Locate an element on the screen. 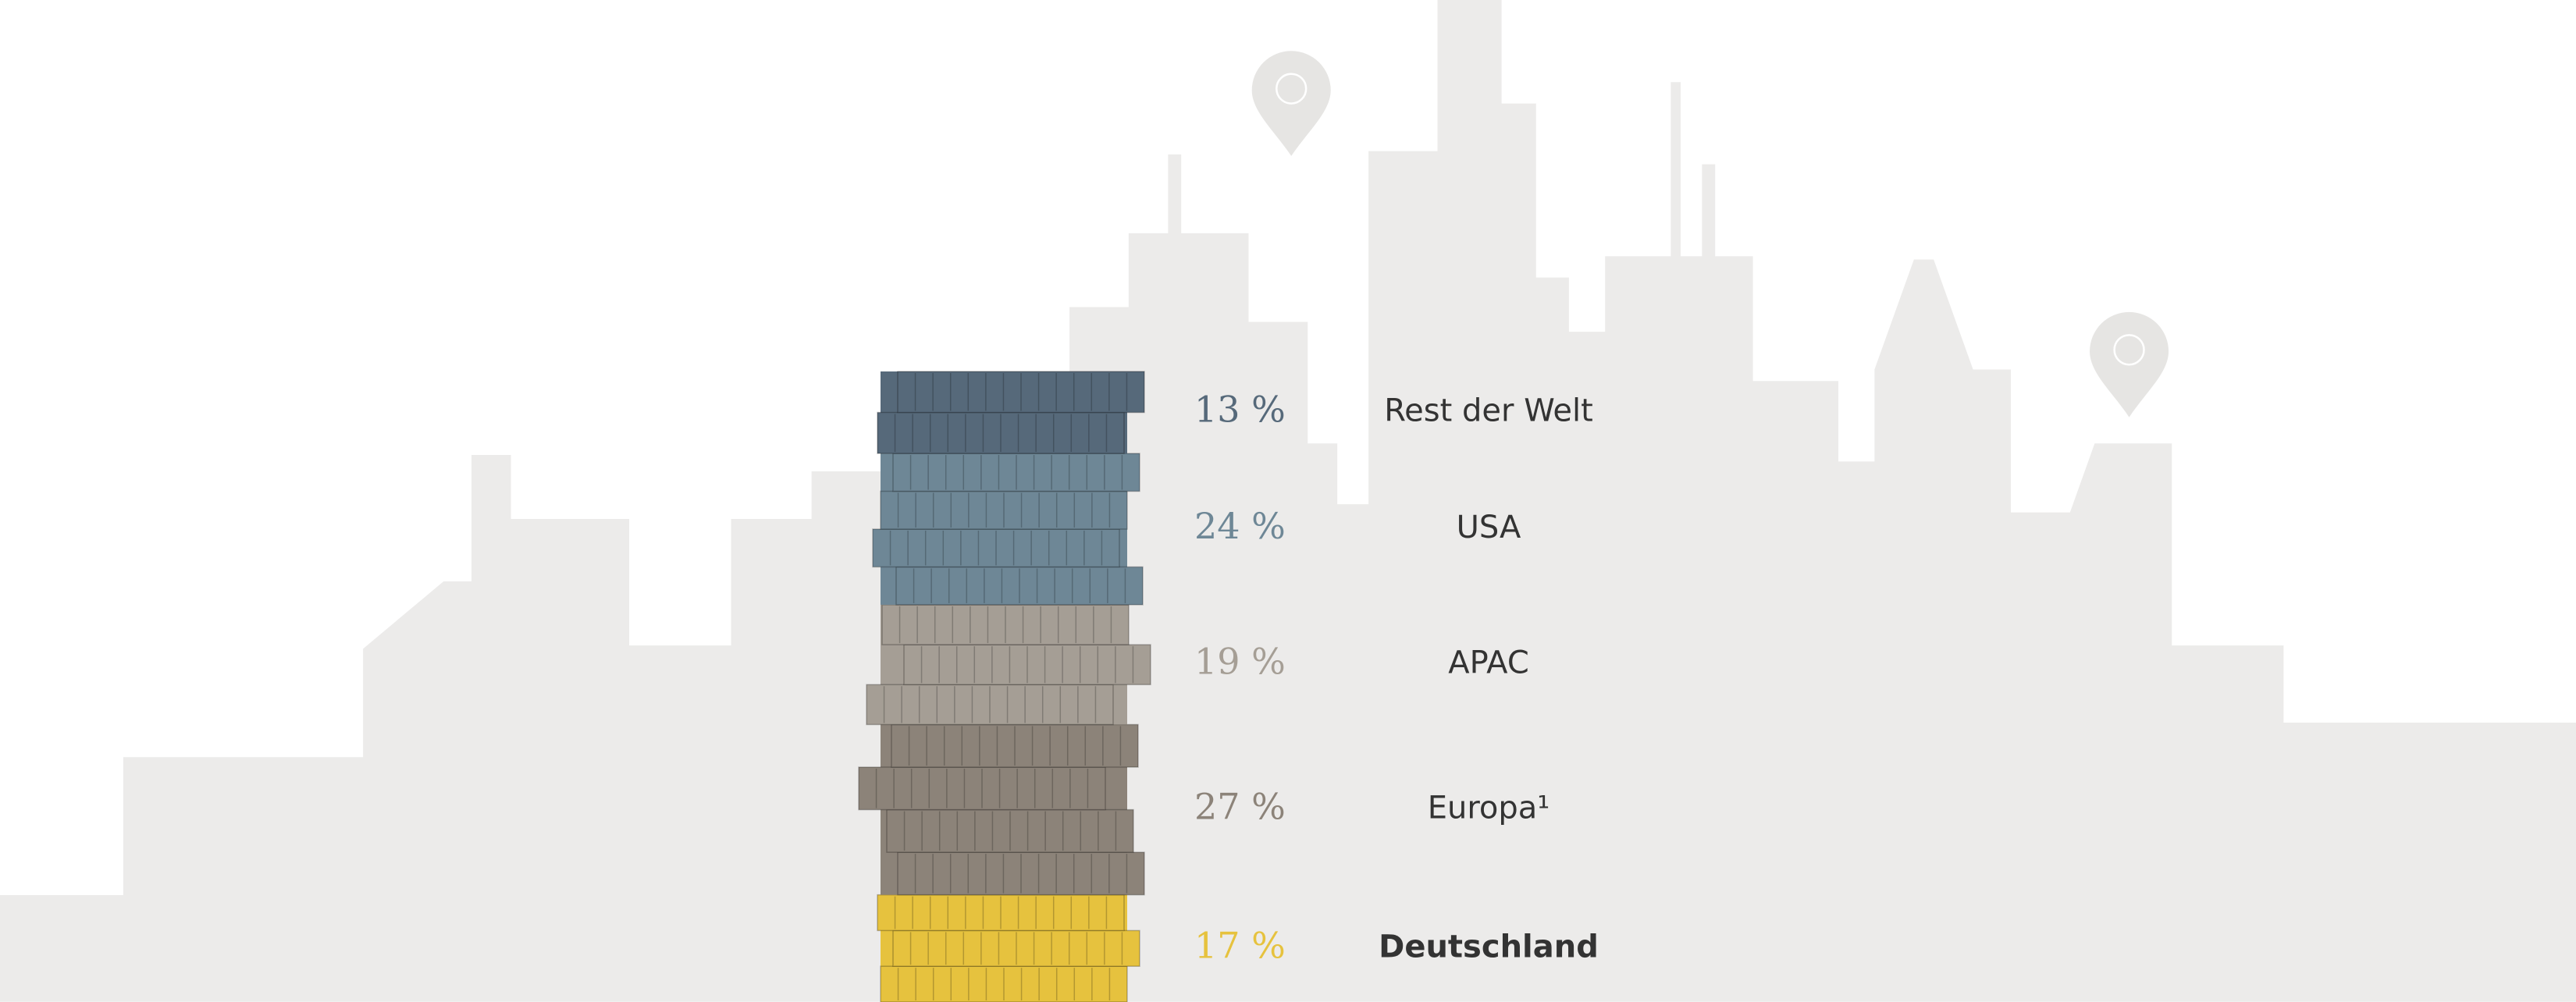 This screenshot has height=1002, width=2576. percent-label: 13 % is located at coordinates (1240, 410).